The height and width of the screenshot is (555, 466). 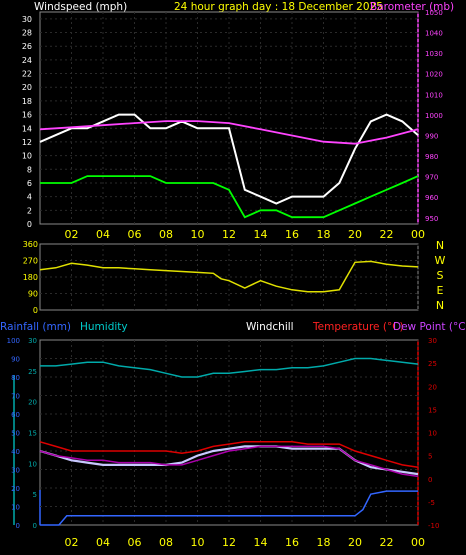 What do you see at coordinates (13, 341) in the screenshot?
I see `humidity-tick-label: 100` at bounding box center [13, 341].